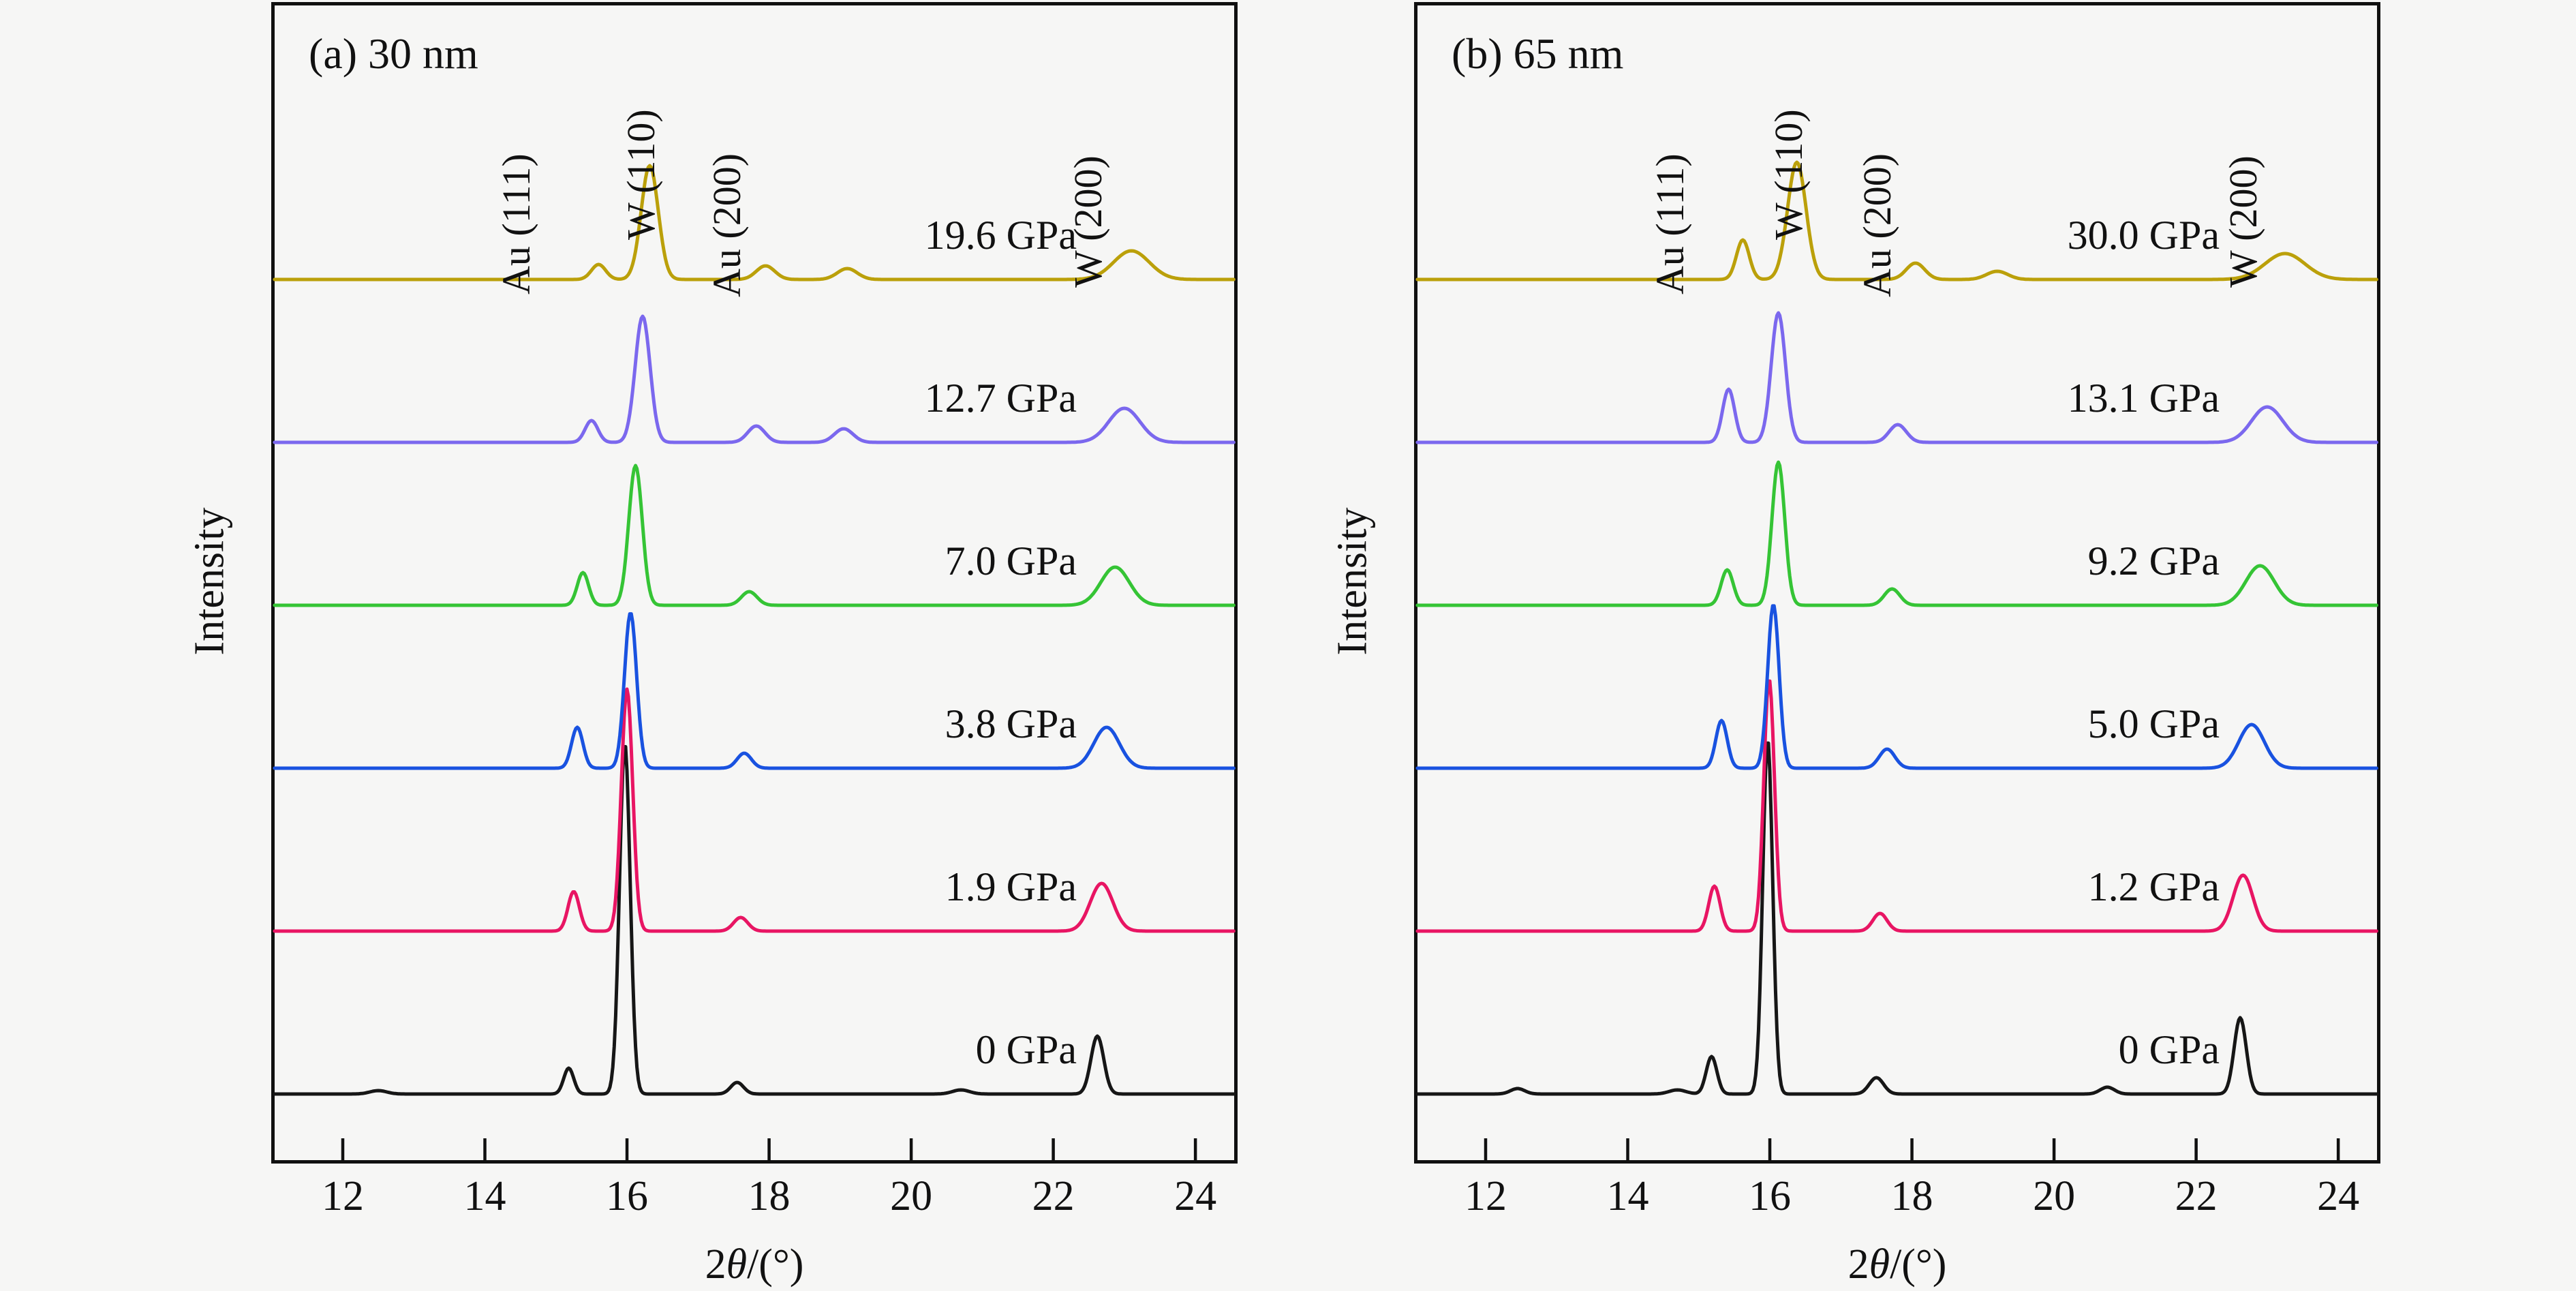 Image resolution: width=2576 pixels, height=1291 pixels. Describe the element at coordinates (1011, 886) in the screenshot. I see `pressure-label-1-9-gpa: 1.9 GPa` at that location.